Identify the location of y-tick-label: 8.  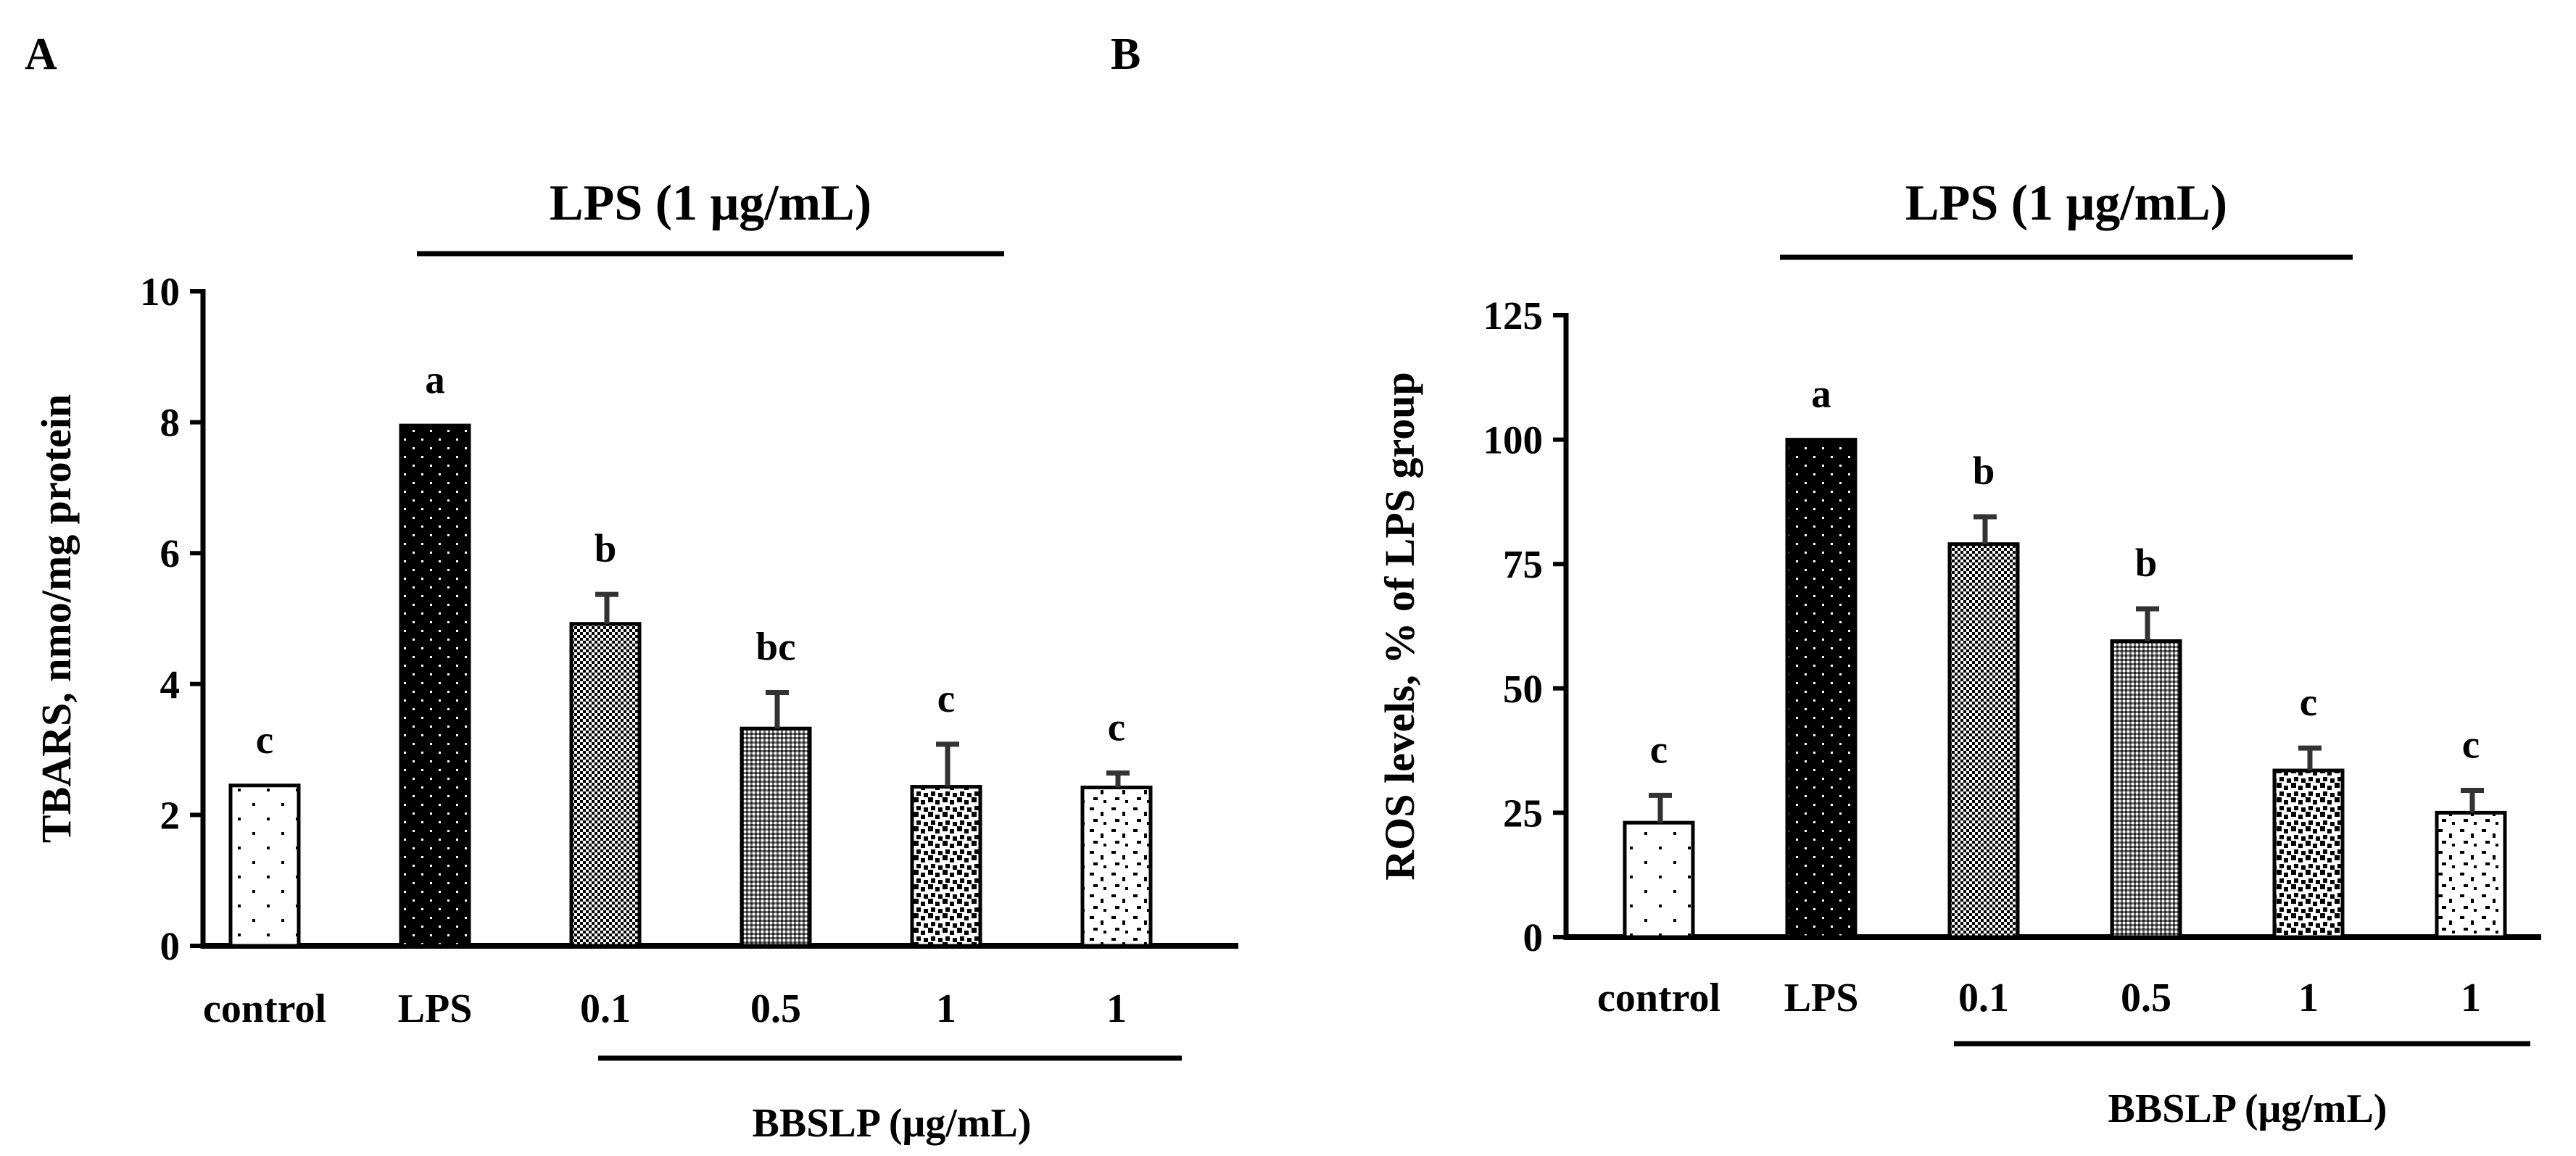
(170, 423).